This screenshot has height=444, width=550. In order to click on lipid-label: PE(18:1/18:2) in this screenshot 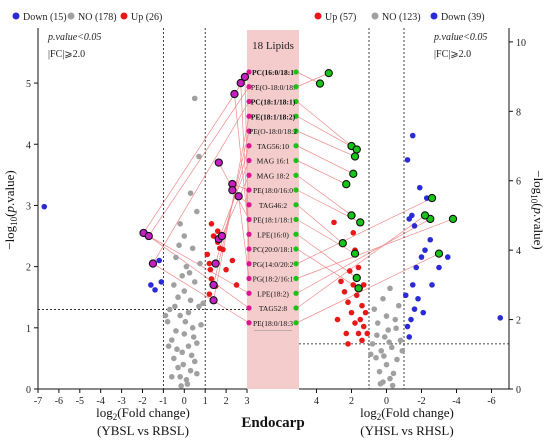, I will do `click(273, 116)`.